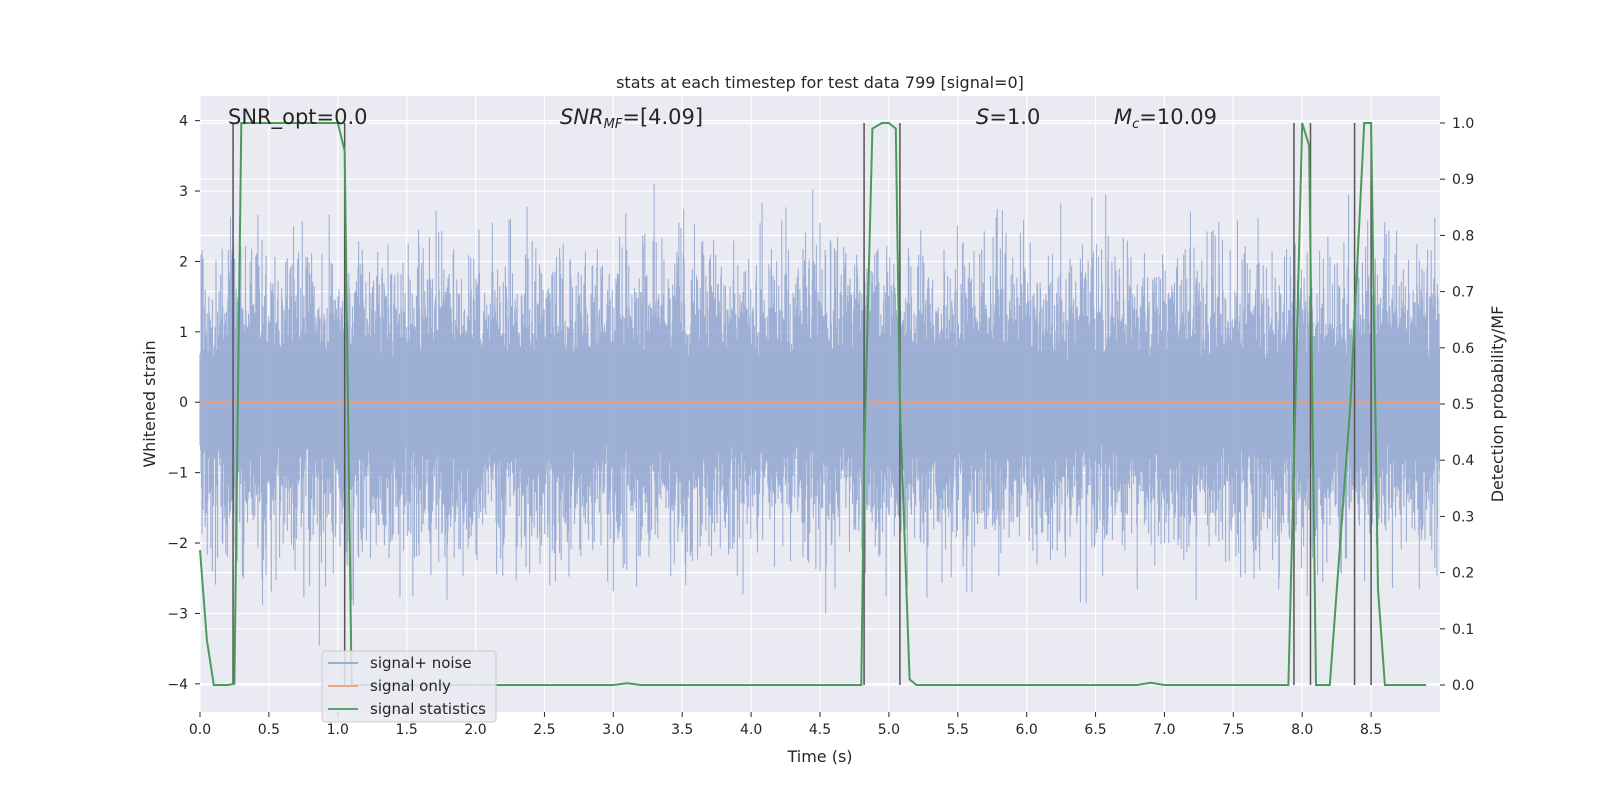 Image resolution: width=1600 pixels, height=800 pixels. What do you see at coordinates (1095, 730) in the screenshot?
I see `x-tick-label: 6.5` at bounding box center [1095, 730].